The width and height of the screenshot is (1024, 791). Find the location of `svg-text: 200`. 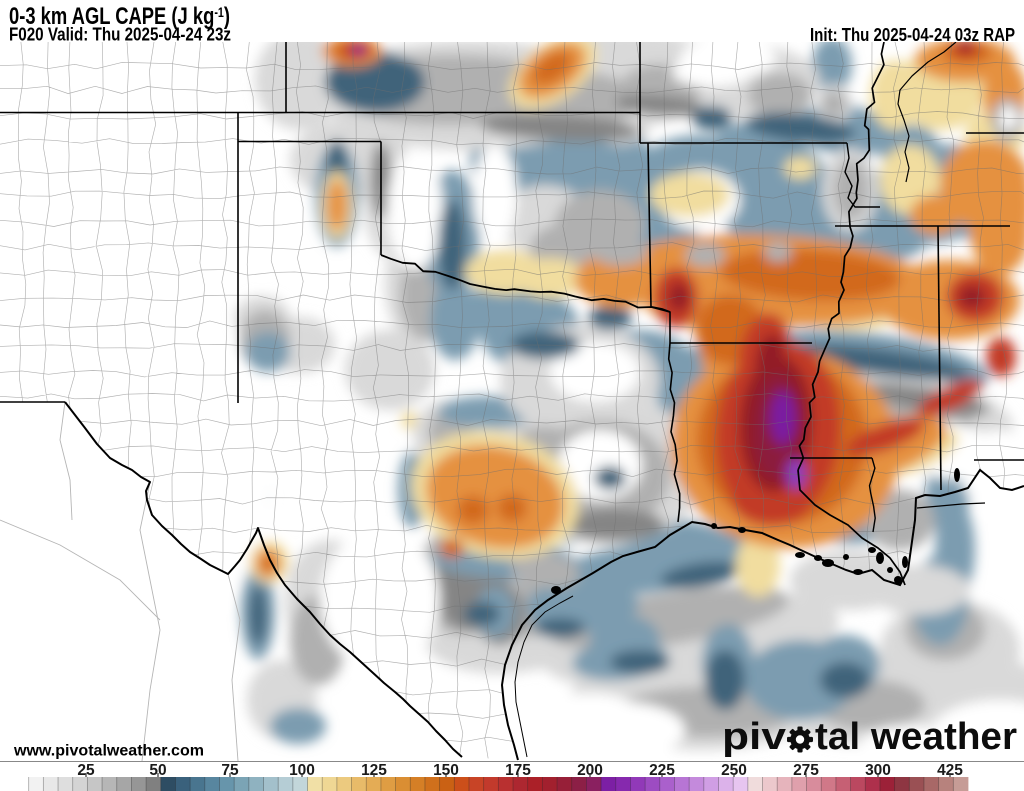

svg-text: 200 is located at coordinates (590, 770).